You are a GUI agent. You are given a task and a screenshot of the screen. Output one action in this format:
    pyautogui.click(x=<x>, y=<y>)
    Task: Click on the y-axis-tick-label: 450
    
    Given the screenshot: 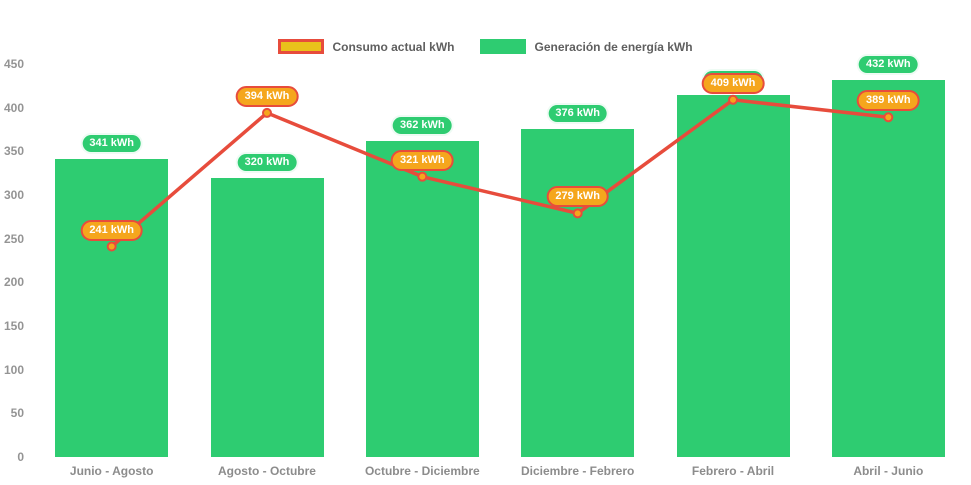 What is the action you would take?
    pyautogui.click(x=13, y=64)
    